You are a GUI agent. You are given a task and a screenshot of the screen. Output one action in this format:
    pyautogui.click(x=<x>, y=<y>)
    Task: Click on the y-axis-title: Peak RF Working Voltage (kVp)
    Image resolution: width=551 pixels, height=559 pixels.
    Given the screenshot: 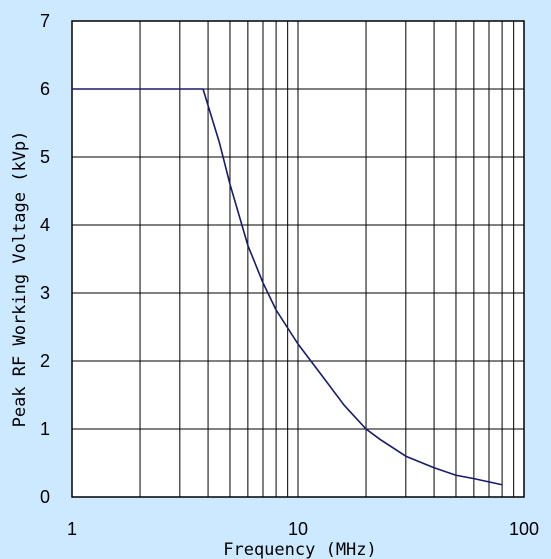 What is the action you would take?
    pyautogui.click(x=20, y=279)
    